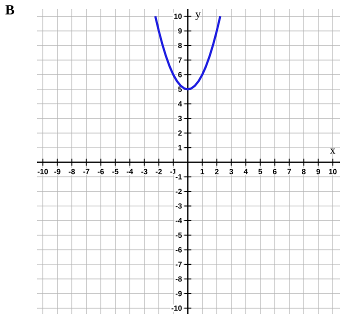 The image size is (350, 322). Describe the element at coordinates (9, 9) in the screenshot. I see `chart-title: B` at that location.